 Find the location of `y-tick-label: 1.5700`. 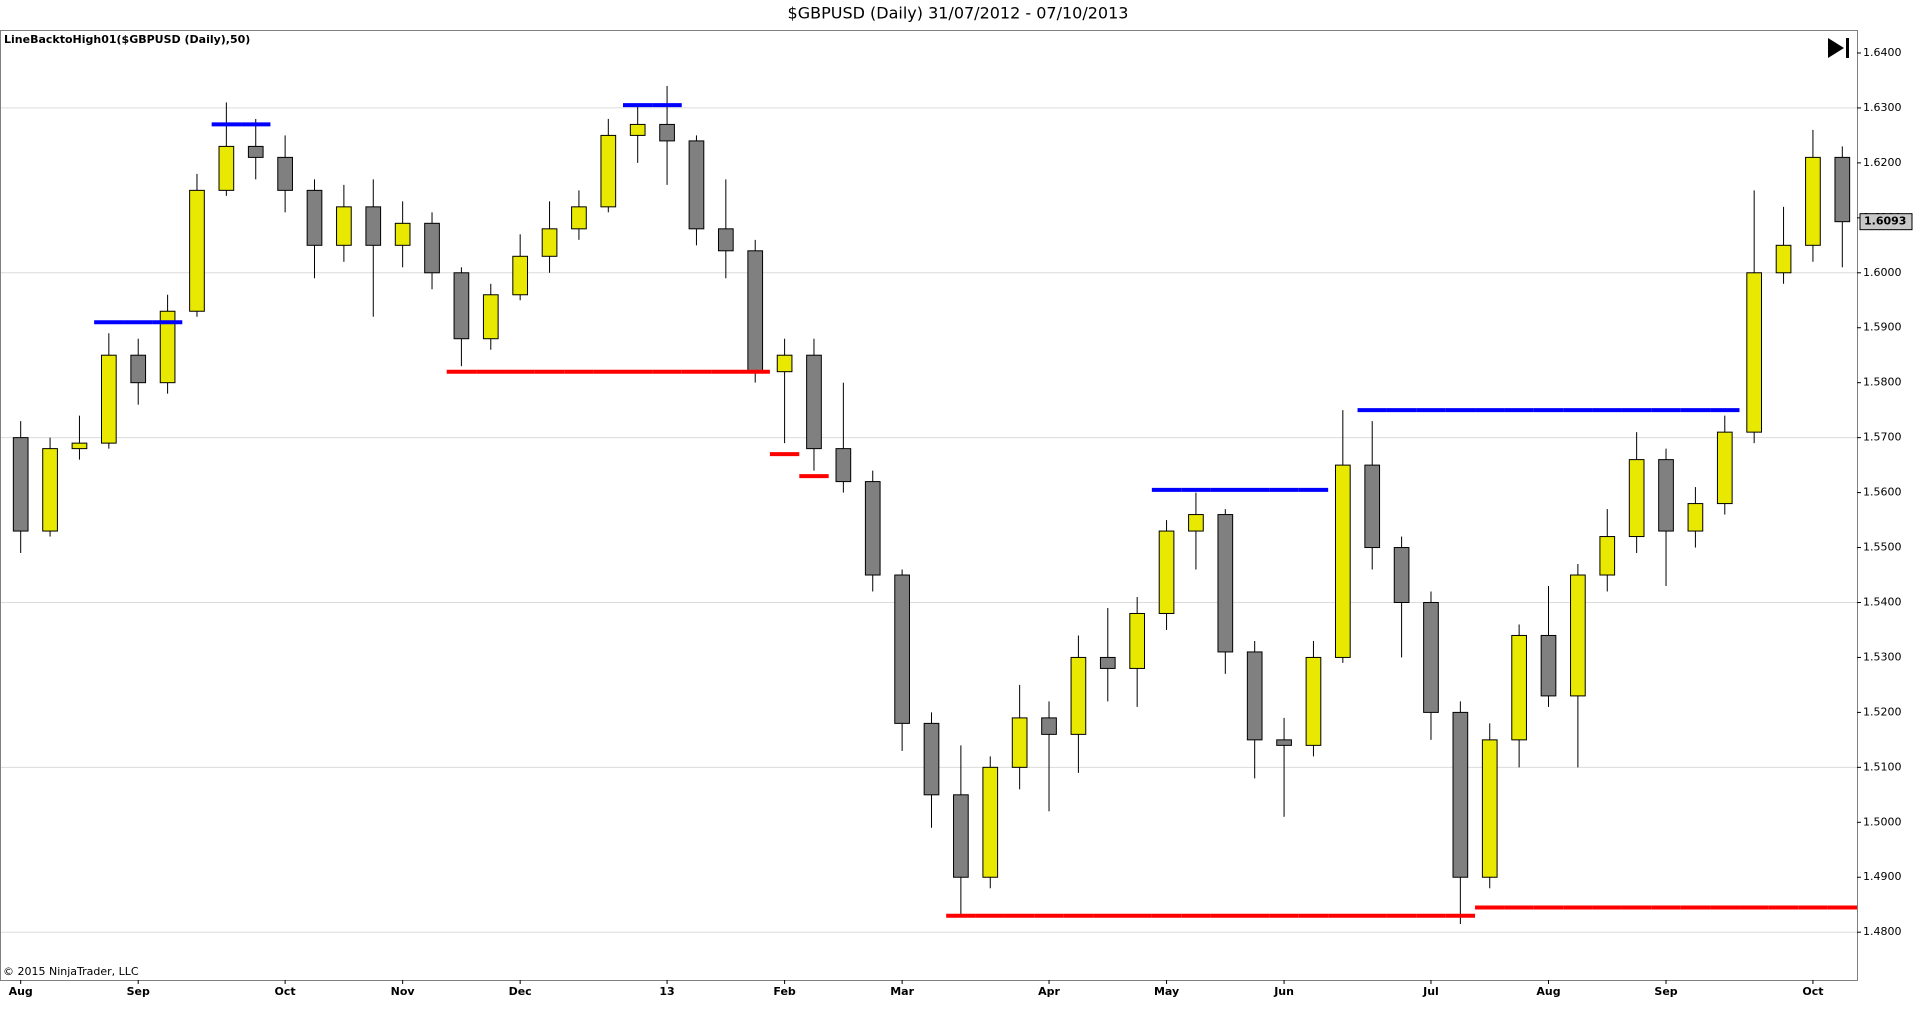

y-tick-label: 1.5700 is located at coordinates (1882, 437).